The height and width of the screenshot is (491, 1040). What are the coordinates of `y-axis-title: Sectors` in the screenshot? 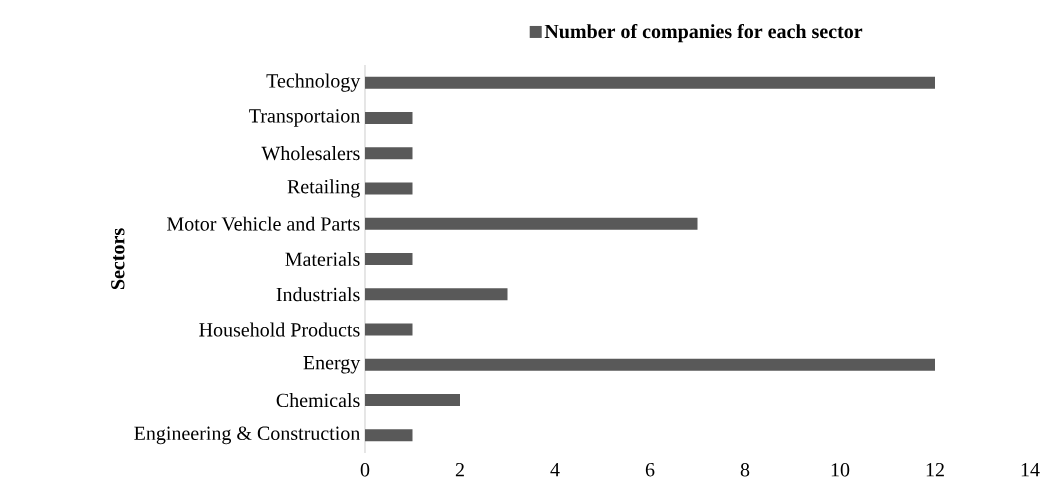 It's located at (118, 259).